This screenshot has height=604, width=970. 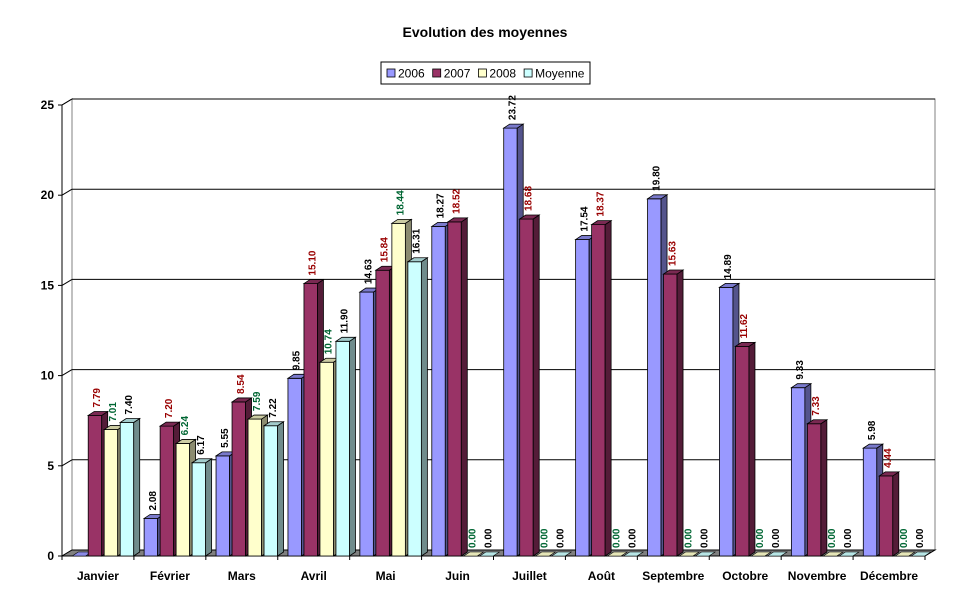 What do you see at coordinates (888, 458) in the screenshot?
I see `data-label: 4.44` at bounding box center [888, 458].